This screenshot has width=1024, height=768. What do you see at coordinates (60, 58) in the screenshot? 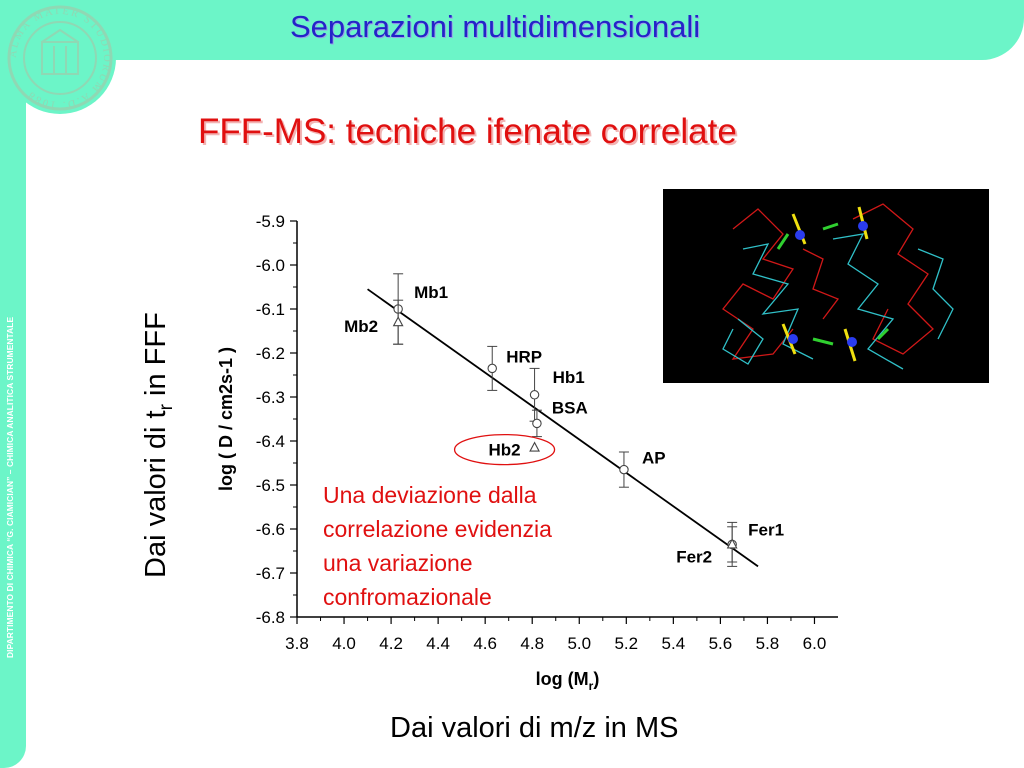
I see `university-seal-logo: ALMA MATER STUDIORUM A.D. 1088` at bounding box center [60, 58].